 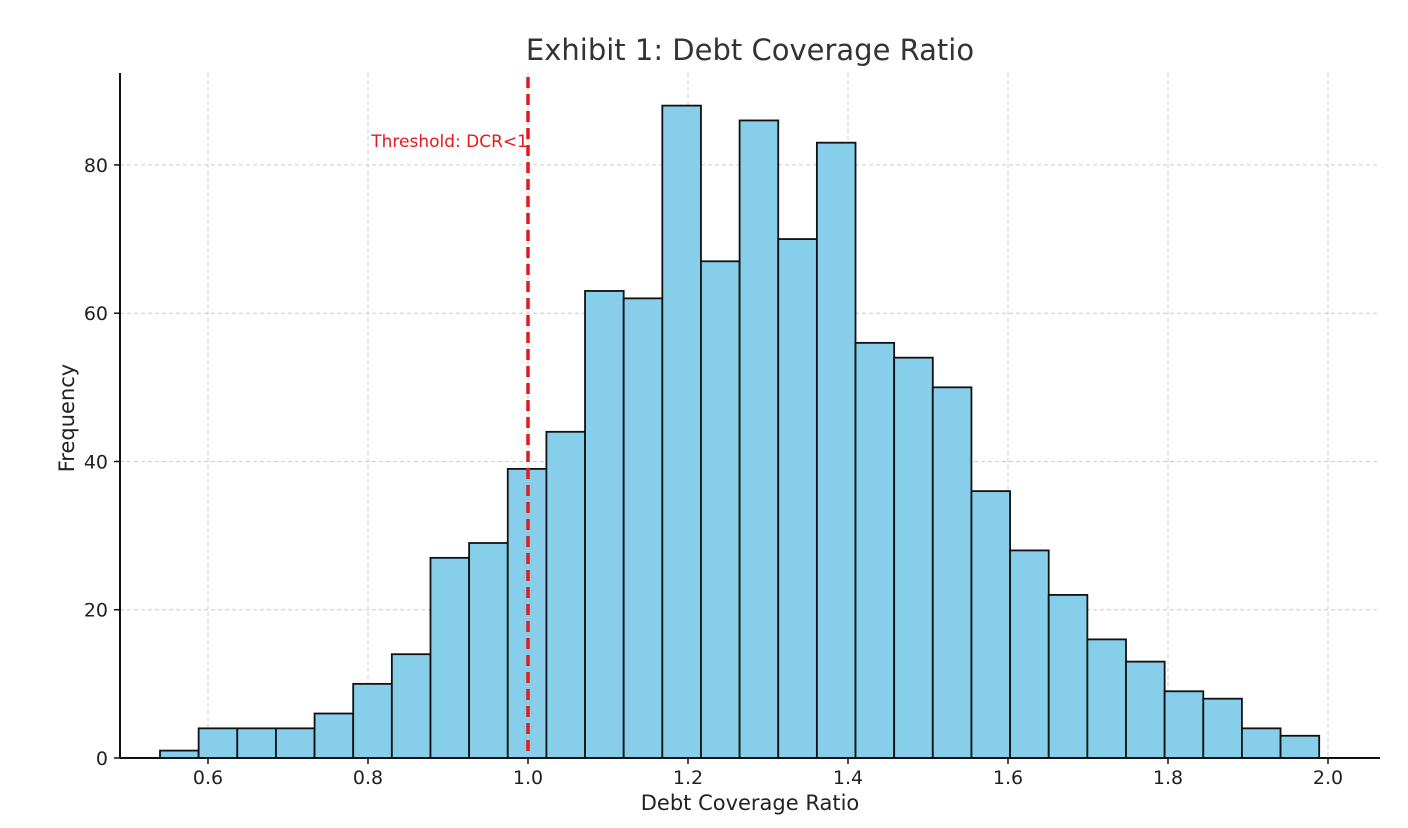 What do you see at coordinates (102, 759) in the screenshot?
I see `y-tick-label: 0` at bounding box center [102, 759].